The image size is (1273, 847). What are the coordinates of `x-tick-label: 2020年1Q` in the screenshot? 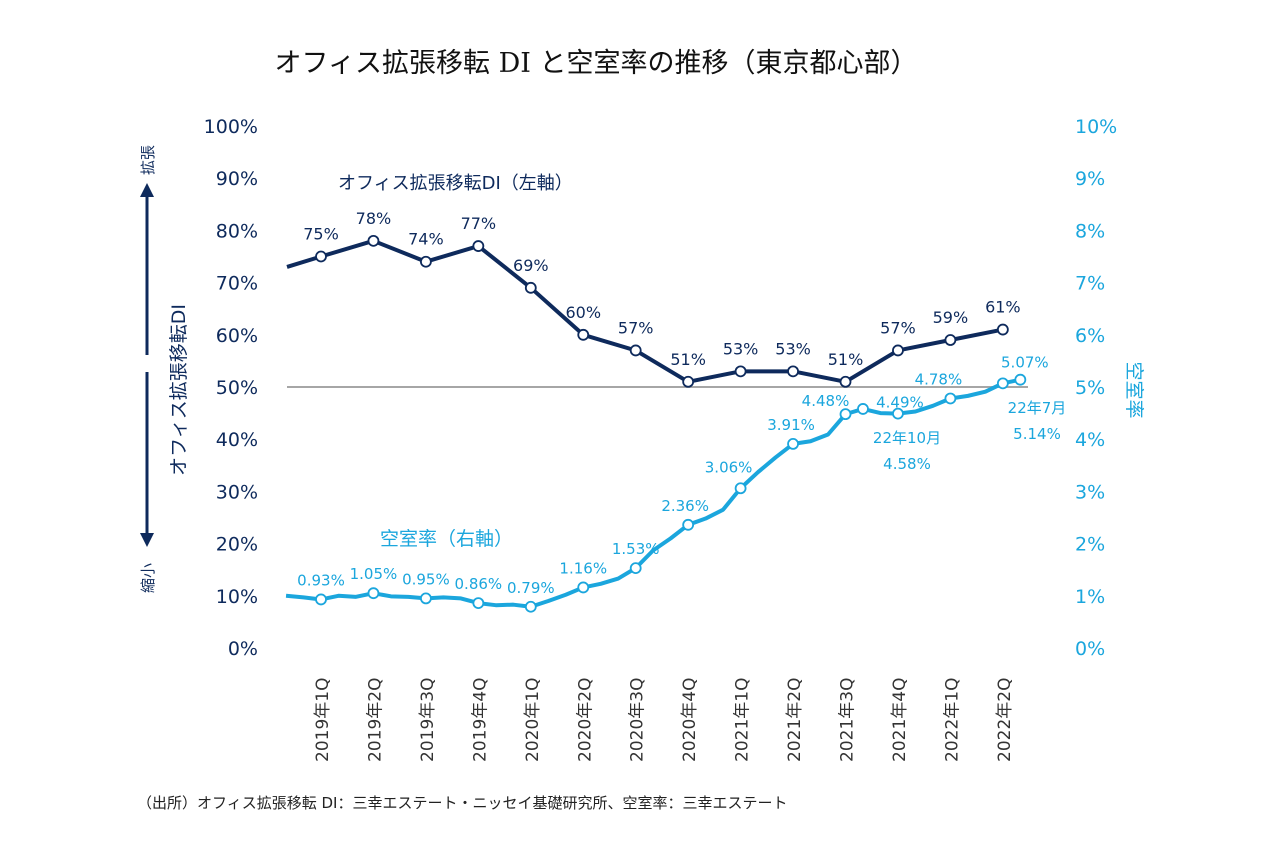 It's located at (533, 720).